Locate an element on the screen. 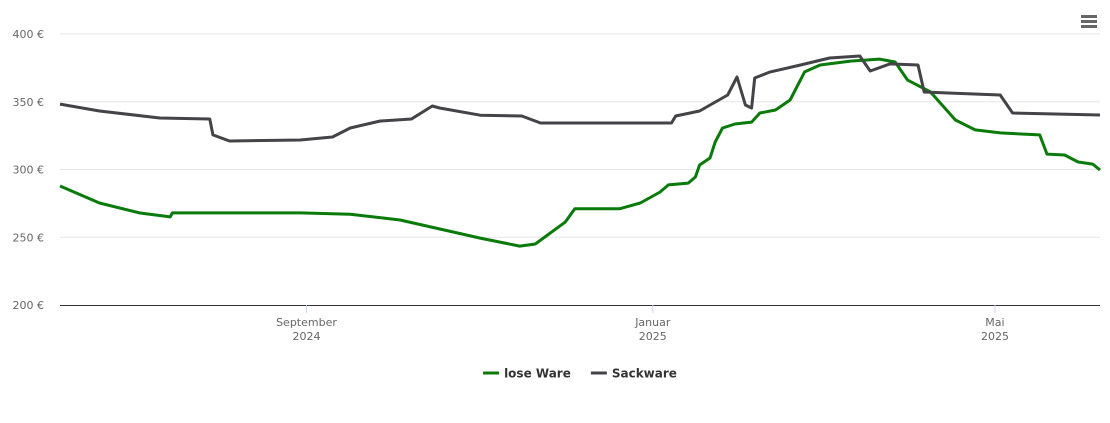  y-tick-label: 200 € is located at coordinates (29, 305).